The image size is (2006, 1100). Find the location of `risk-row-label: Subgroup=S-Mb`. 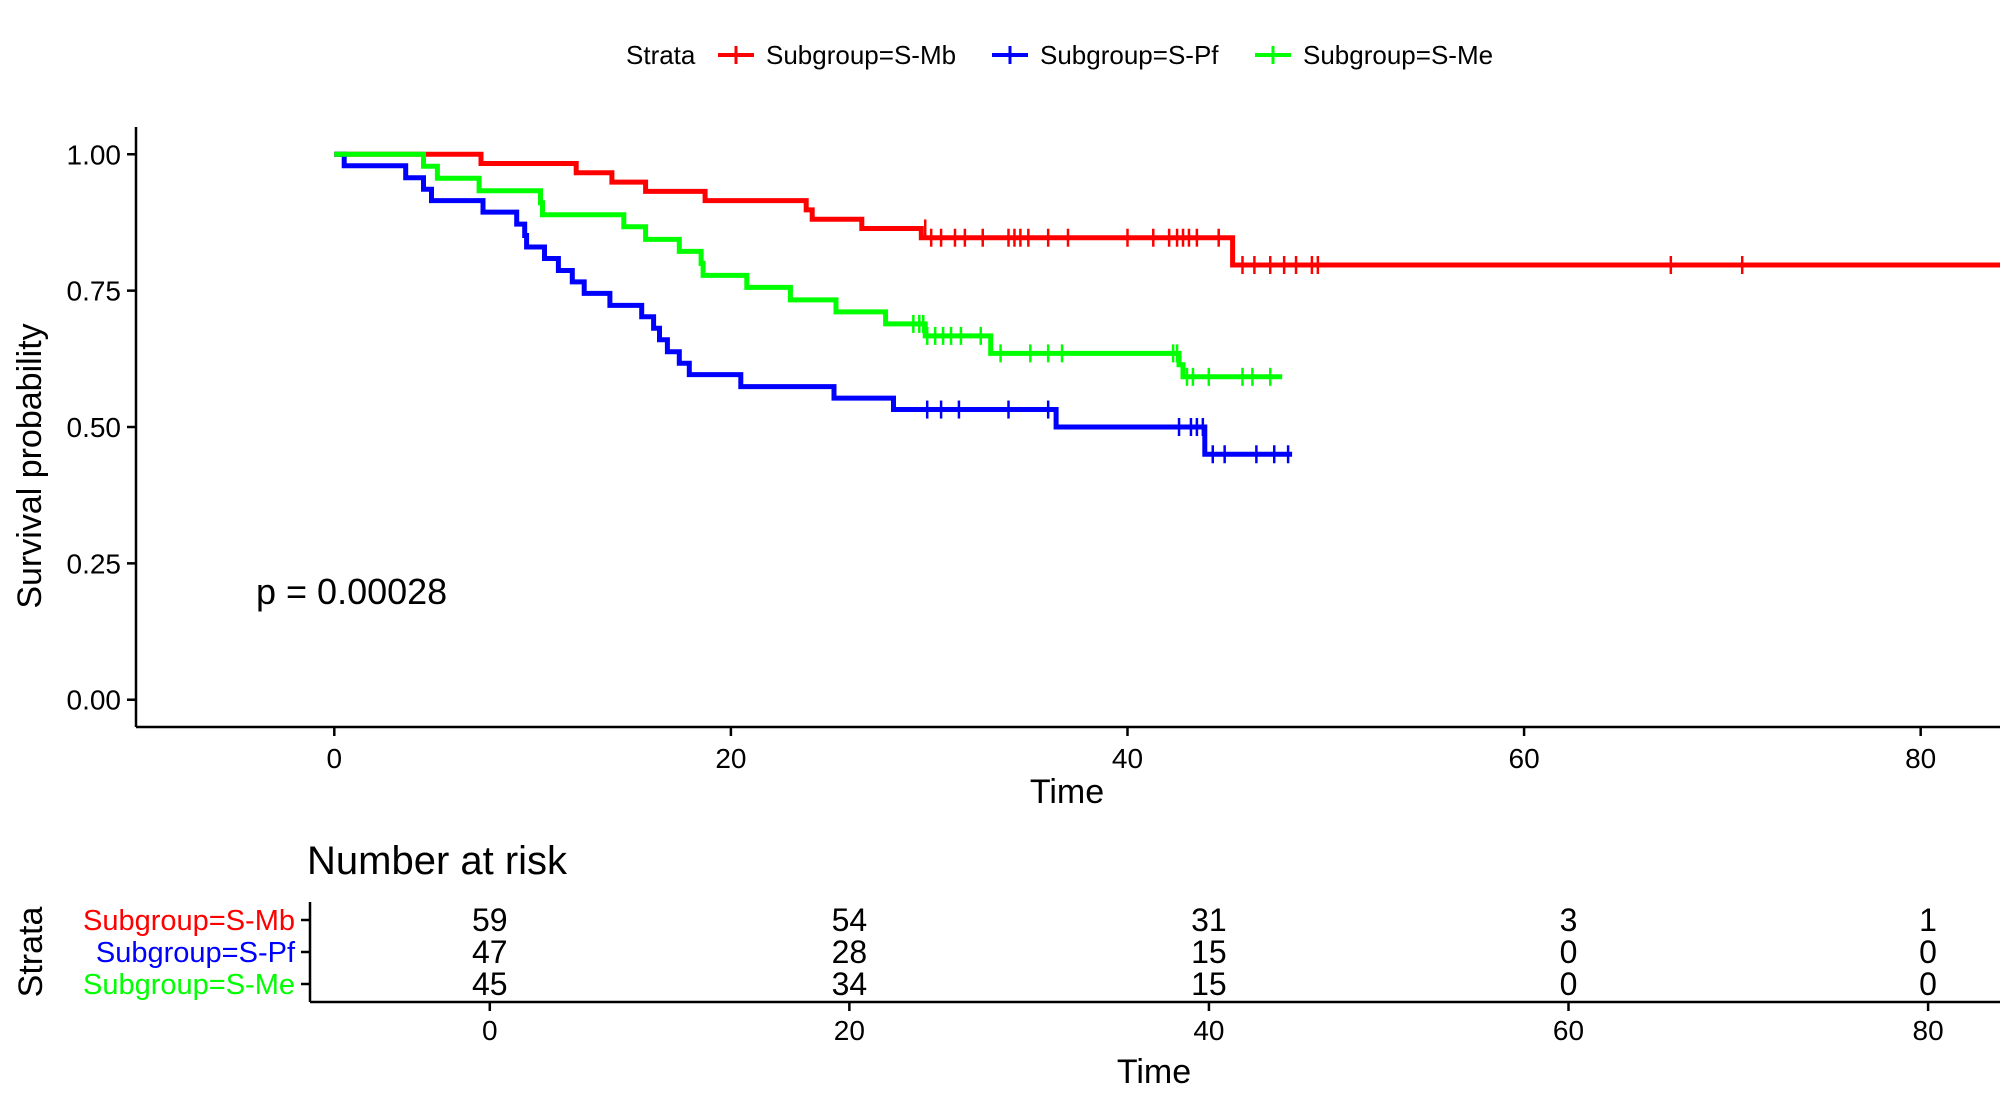

risk-row-label: Subgroup=S-Mb is located at coordinates (189, 921).